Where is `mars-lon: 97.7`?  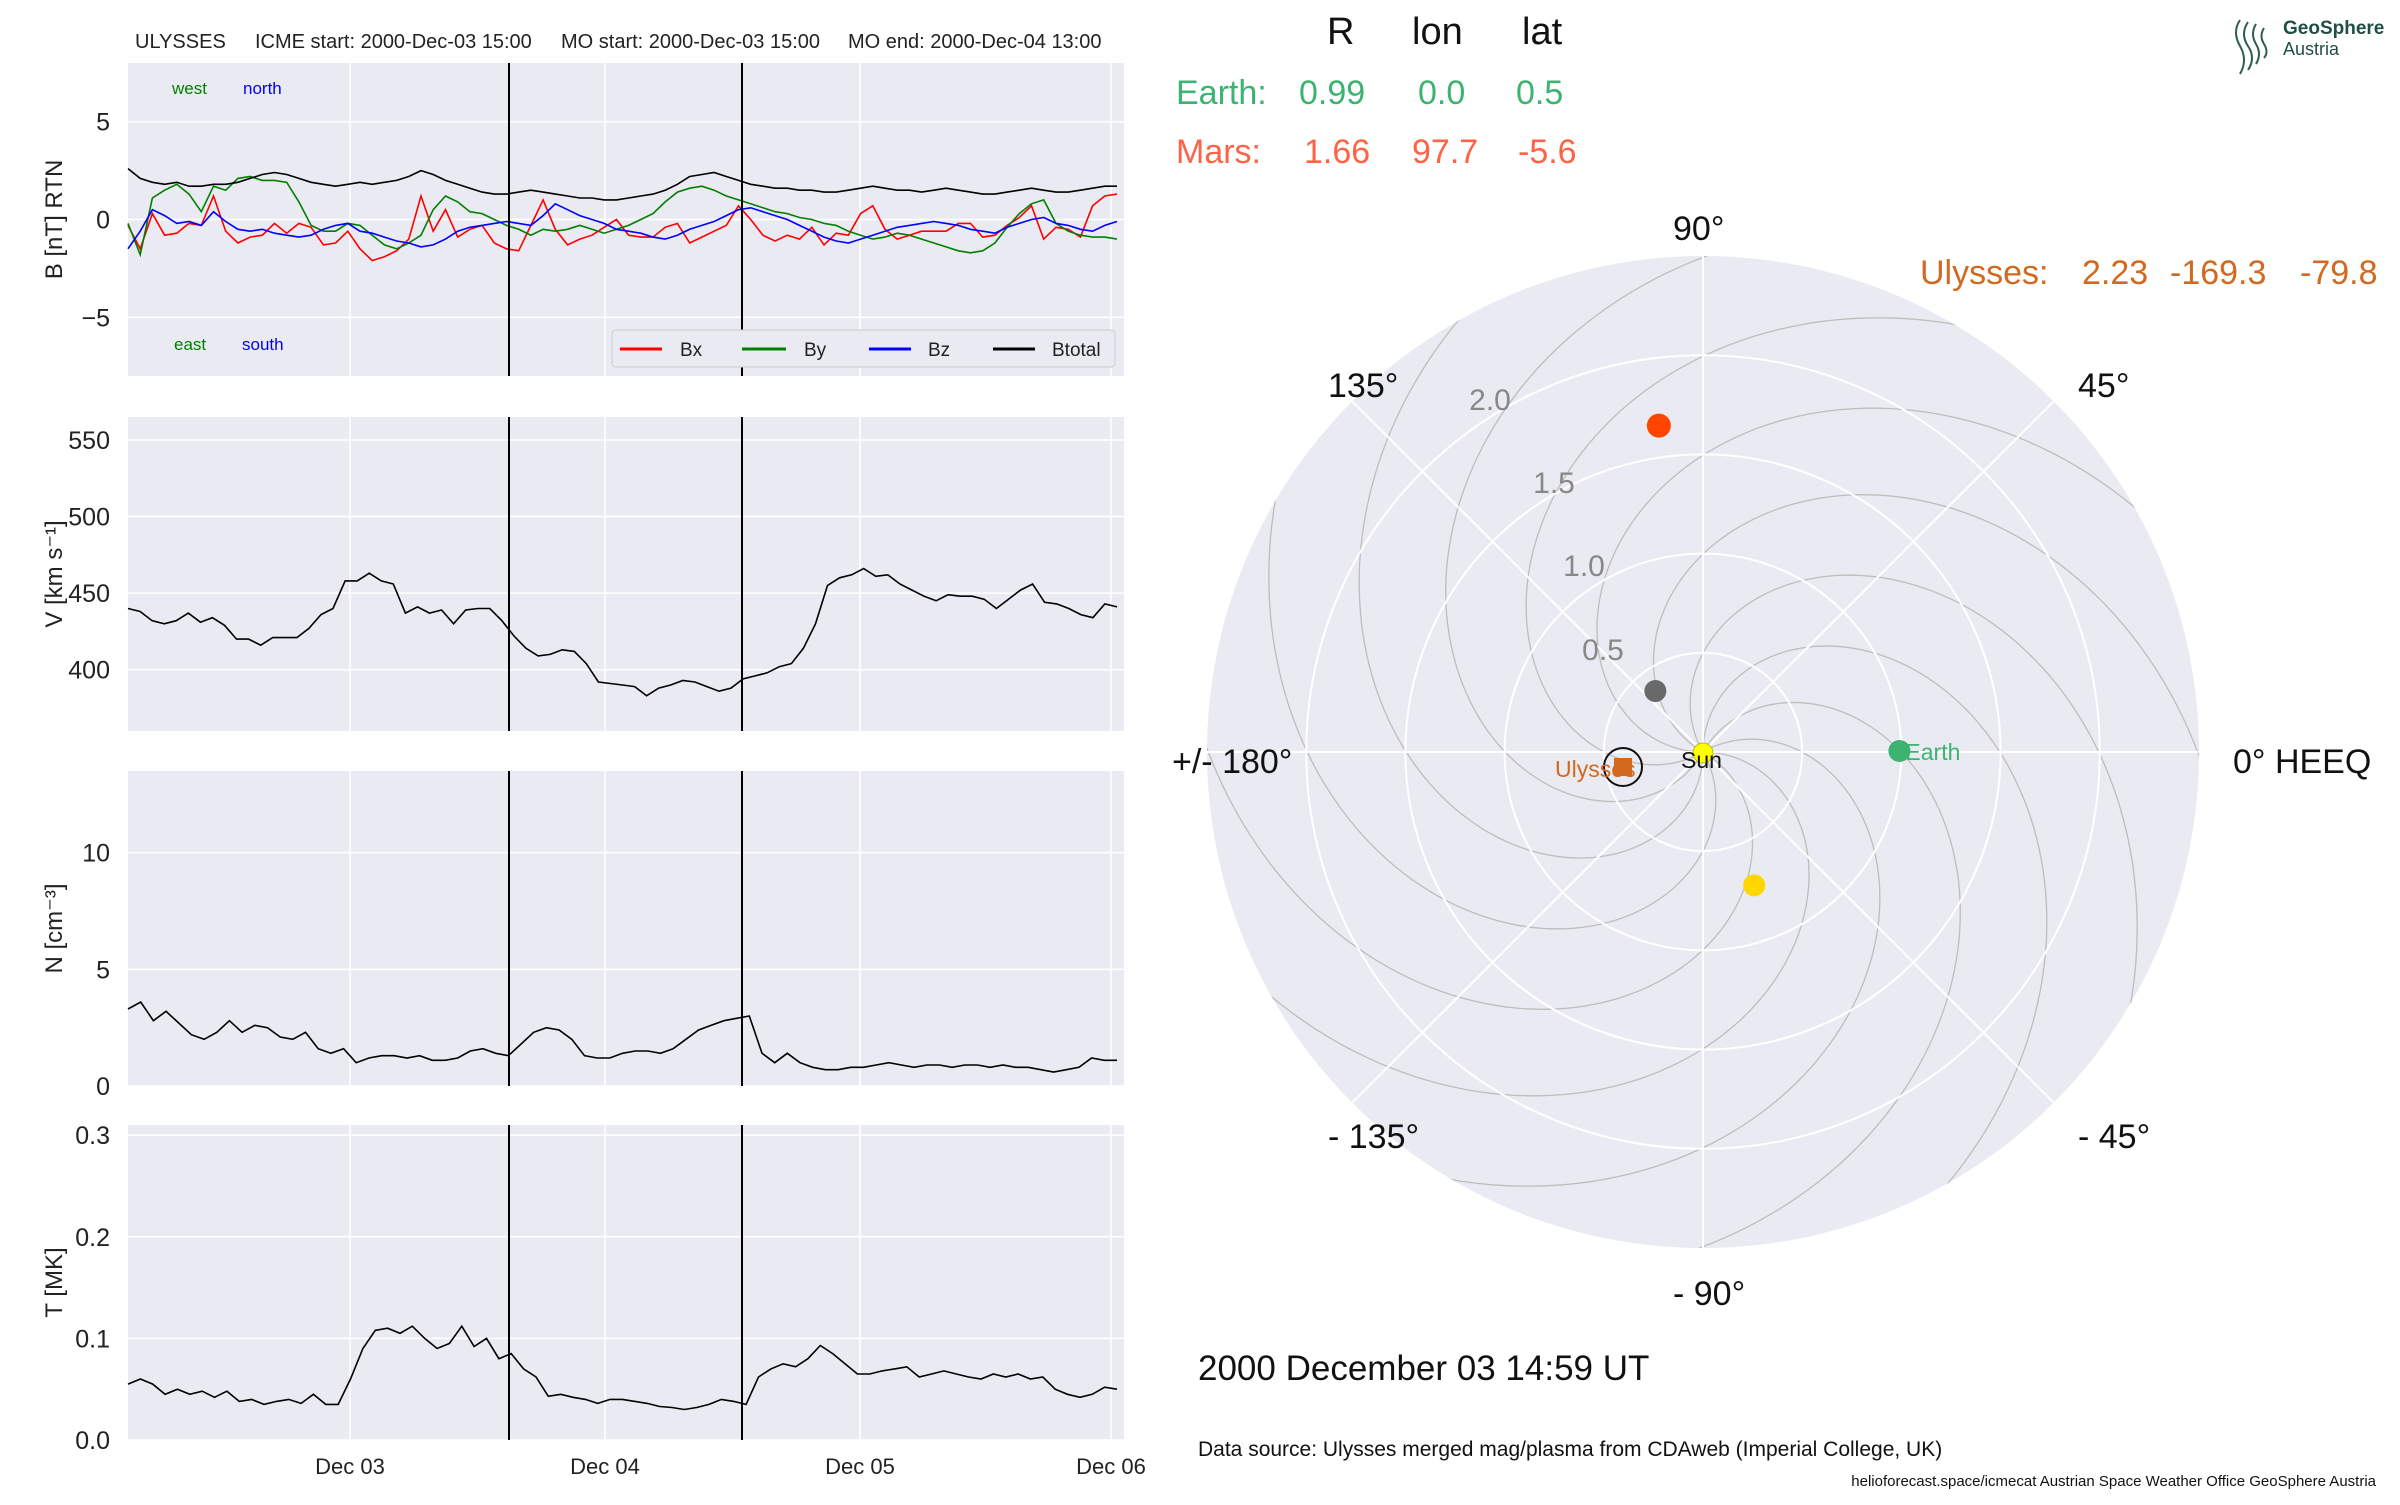
mars-lon: 97.7 is located at coordinates (1445, 152).